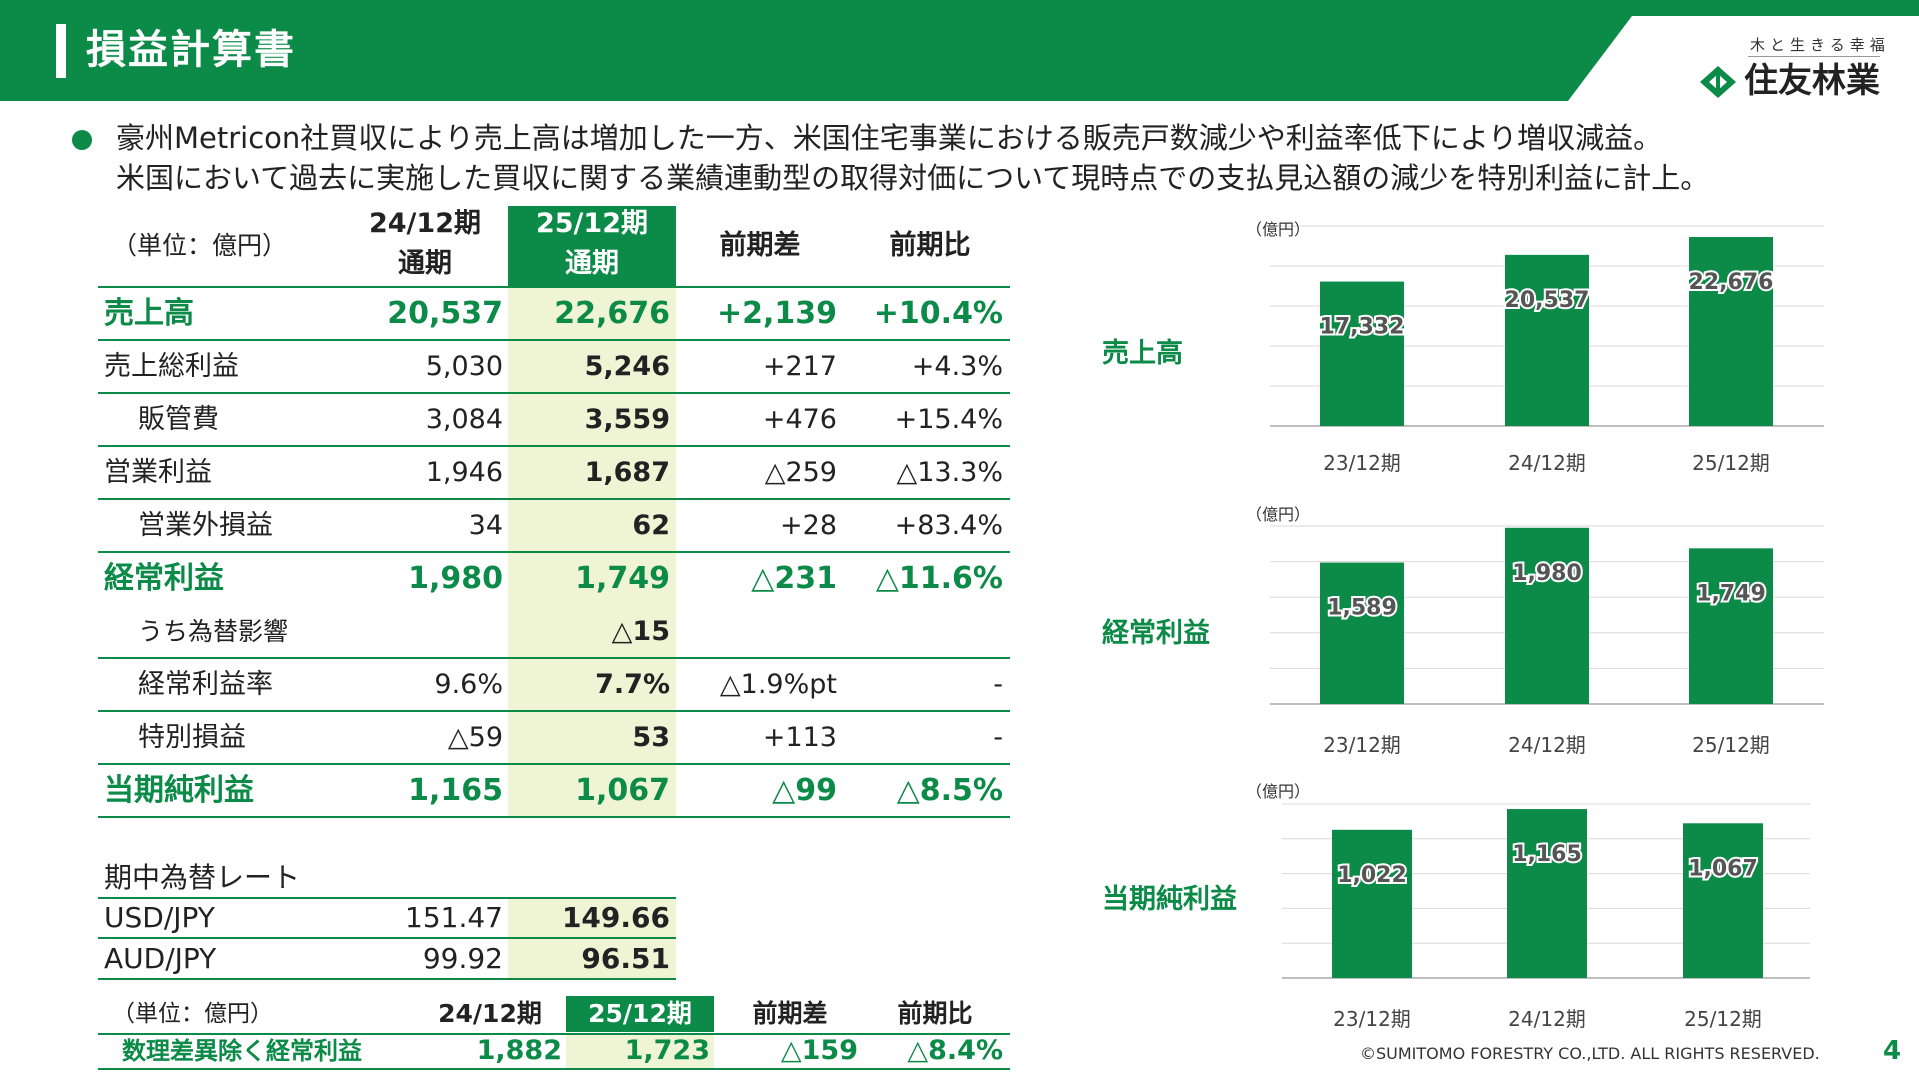 The height and width of the screenshot is (1080, 1919). Describe the element at coordinates (490, 1013) in the screenshot. I see `act-header-prev: 24/12期` at that location.